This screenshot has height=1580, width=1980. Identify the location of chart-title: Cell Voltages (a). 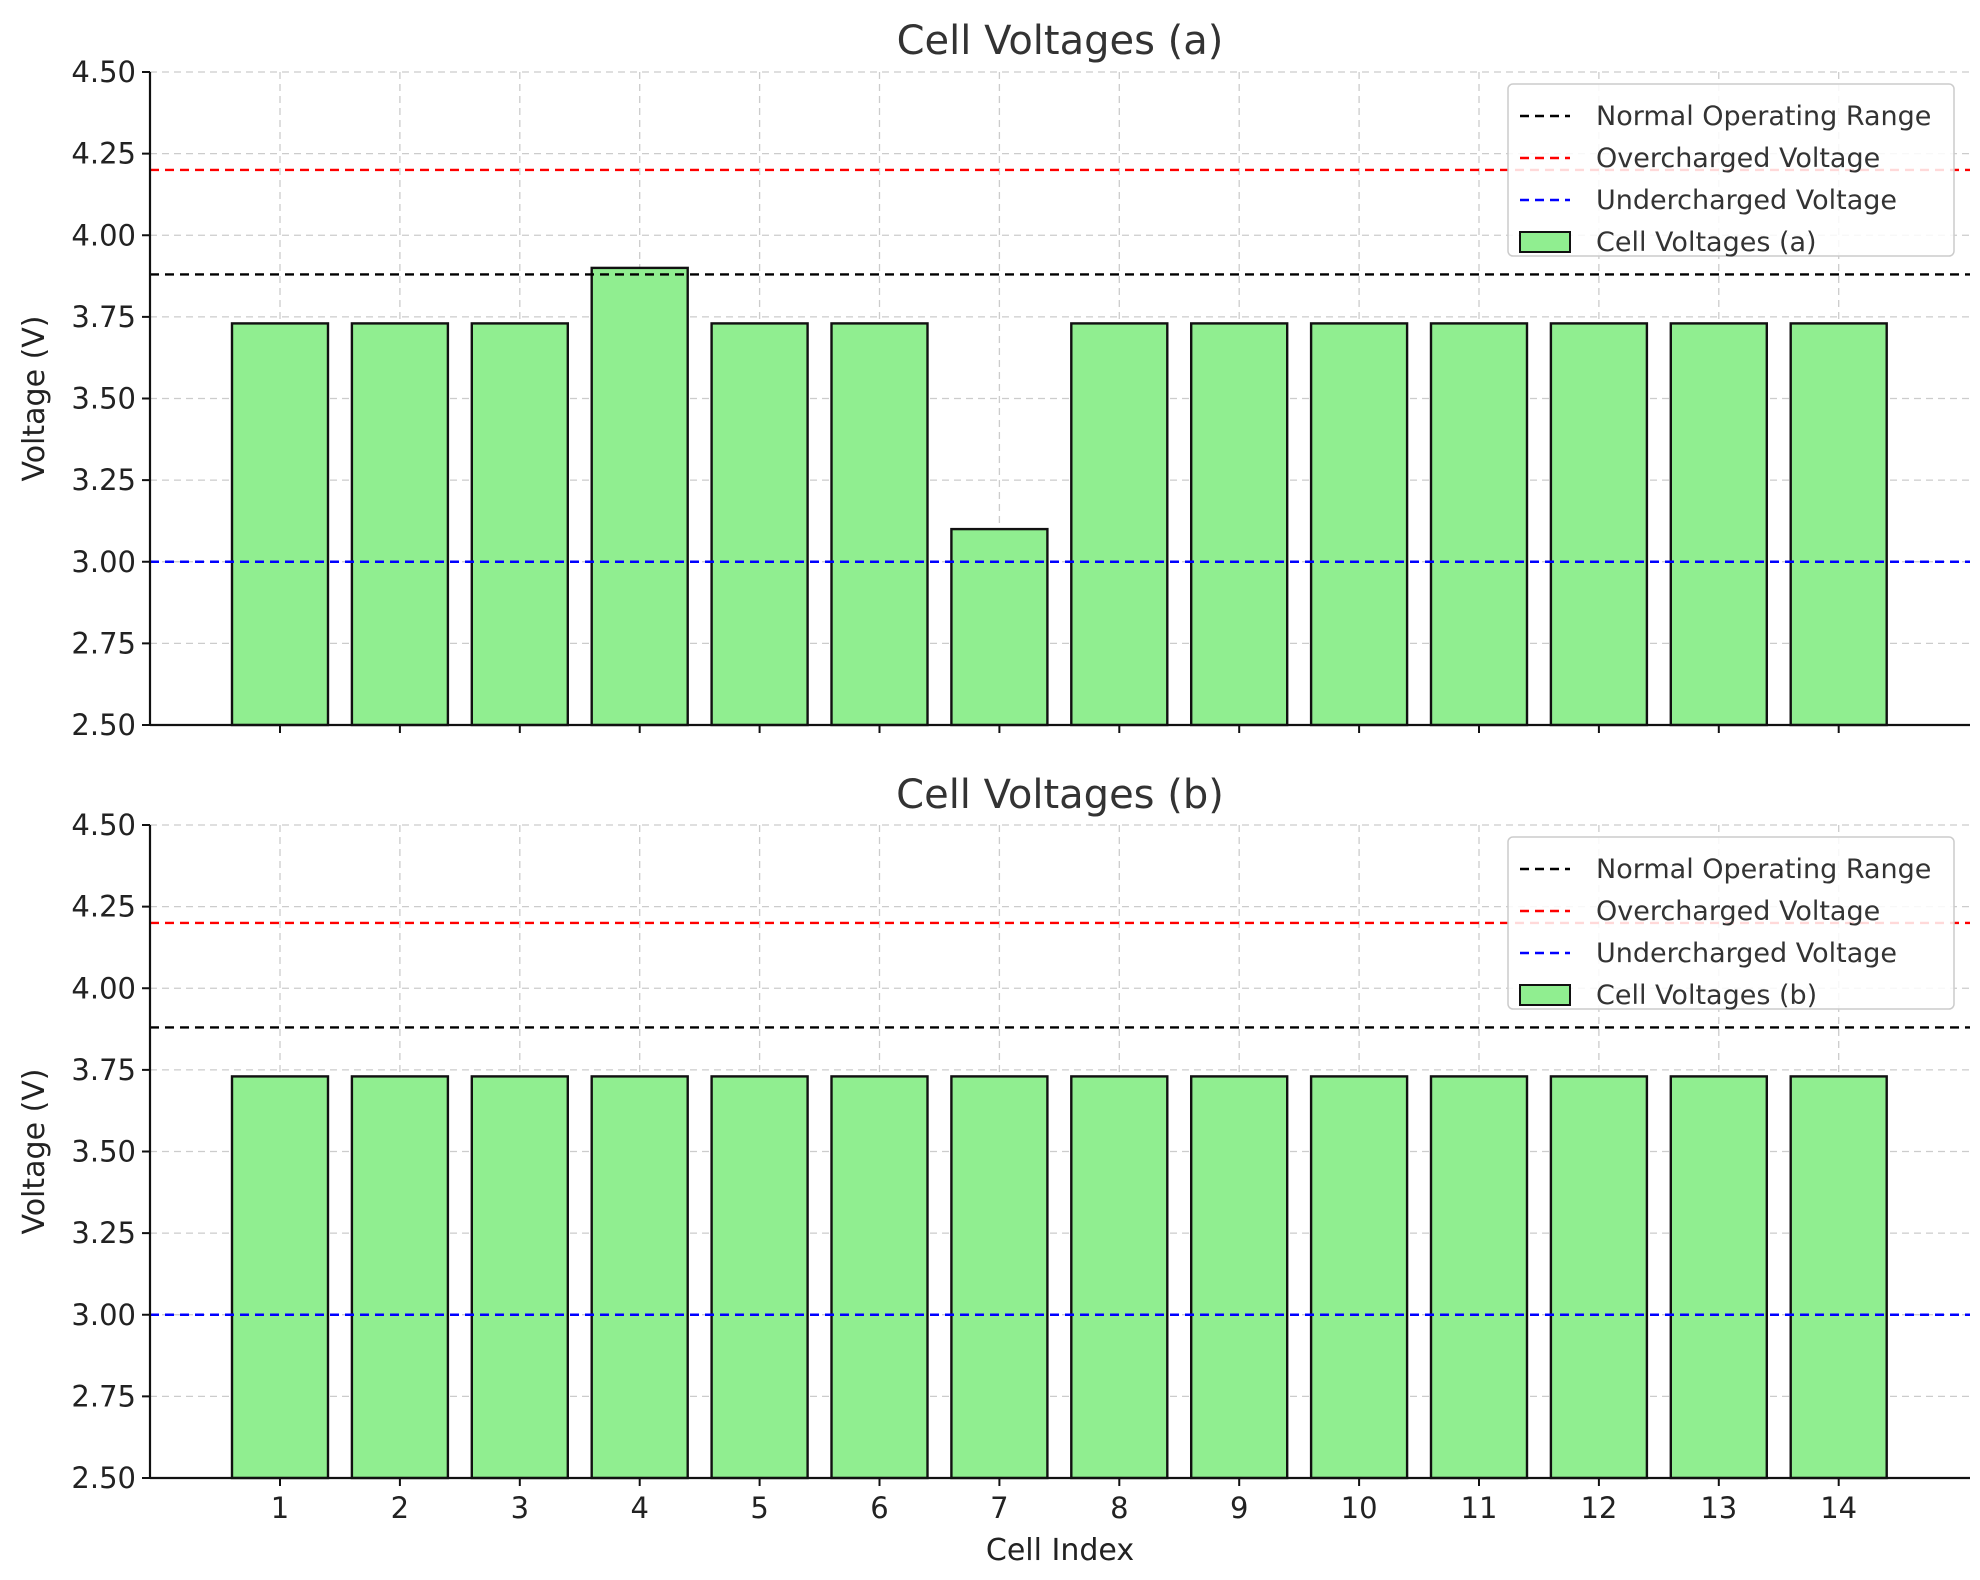
(1060, 41).